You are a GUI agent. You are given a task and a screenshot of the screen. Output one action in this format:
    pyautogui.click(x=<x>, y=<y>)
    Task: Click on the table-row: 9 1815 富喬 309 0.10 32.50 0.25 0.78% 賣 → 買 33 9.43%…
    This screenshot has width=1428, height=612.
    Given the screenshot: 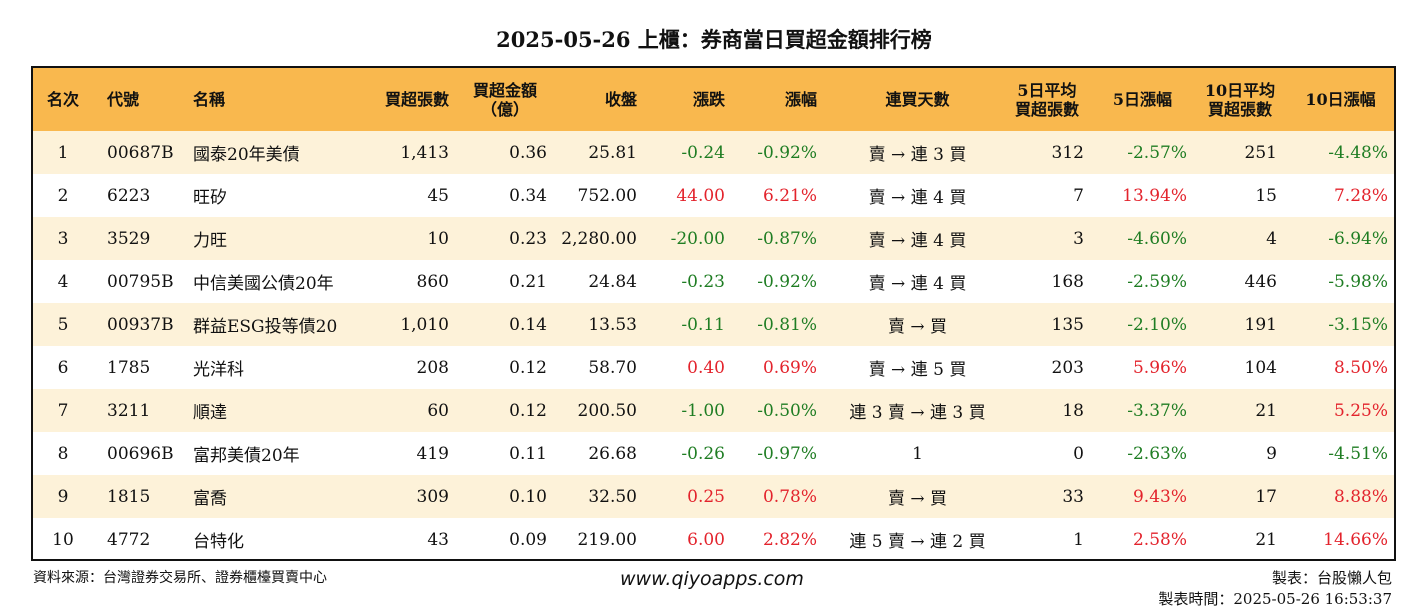 What is the action you would take?
    pyautogui.click(x=713, y=496)
    